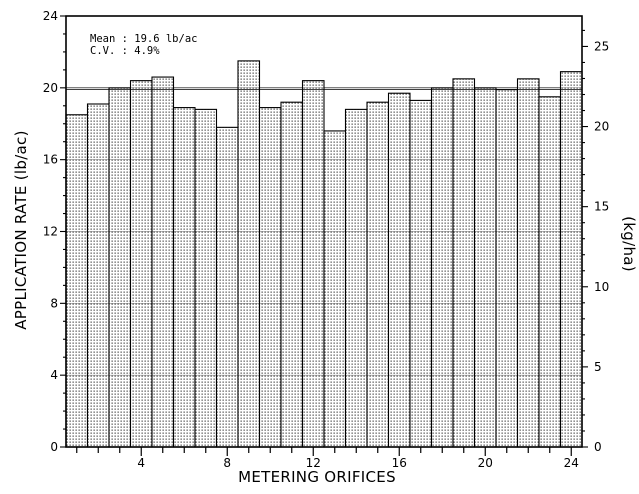 The image size is (639, 494). Describe the element at coordinates (601, 207) in the screenshot. I see `y2-tick-label-15: 15` at that location.